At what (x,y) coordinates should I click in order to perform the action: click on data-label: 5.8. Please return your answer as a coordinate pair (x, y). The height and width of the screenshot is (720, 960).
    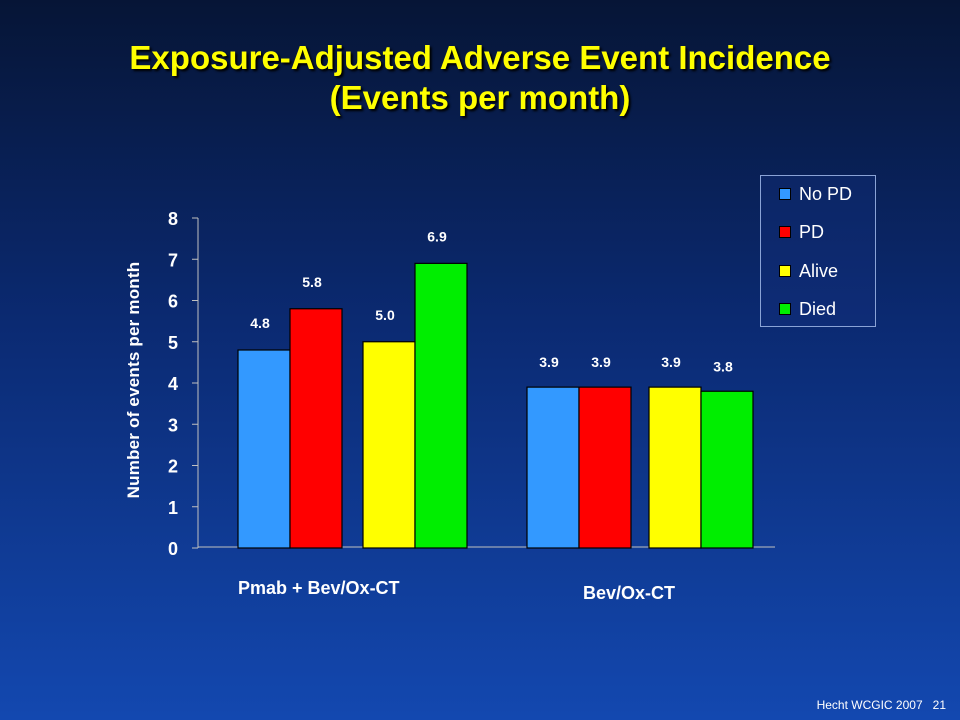
    Looking at the image, I should click on (312, 282).